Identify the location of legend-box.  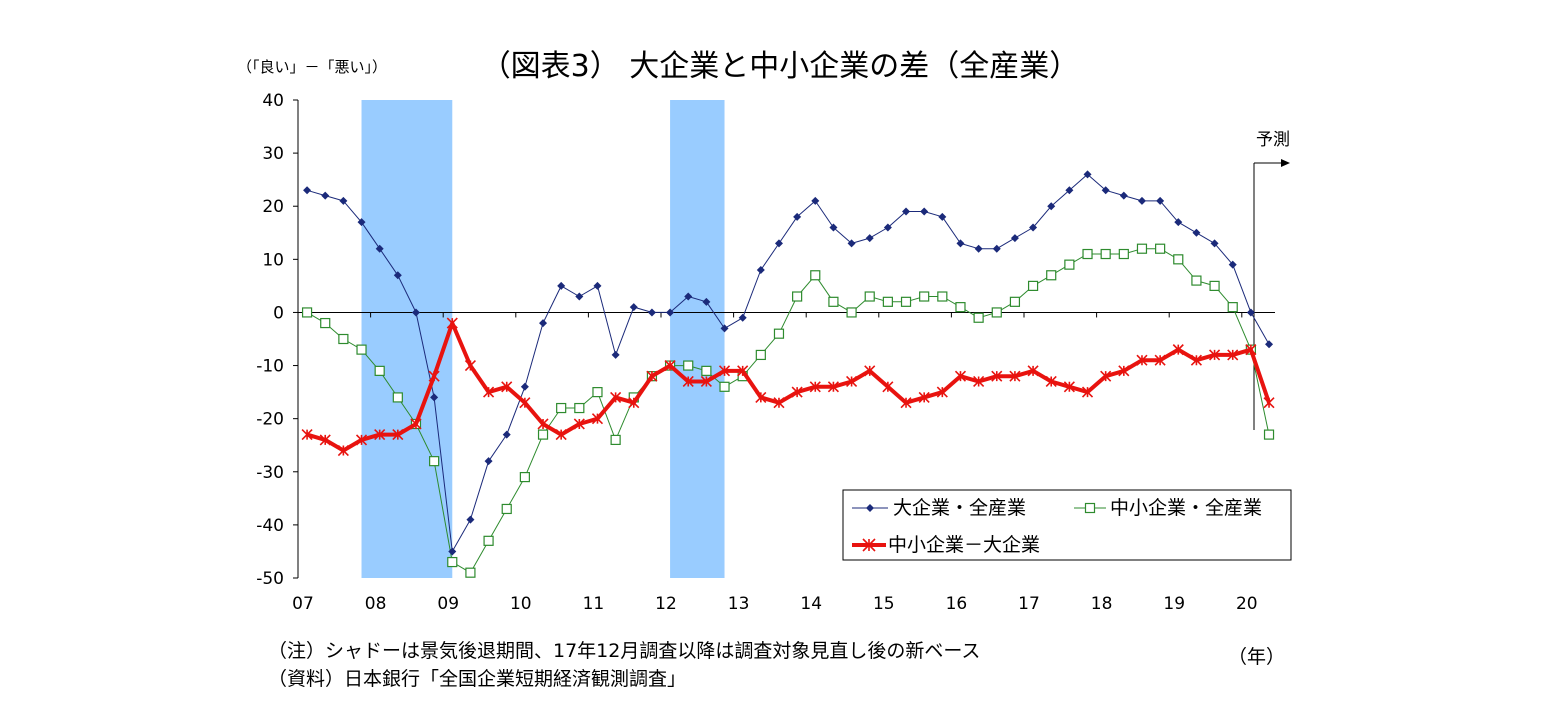
(1067, 525).